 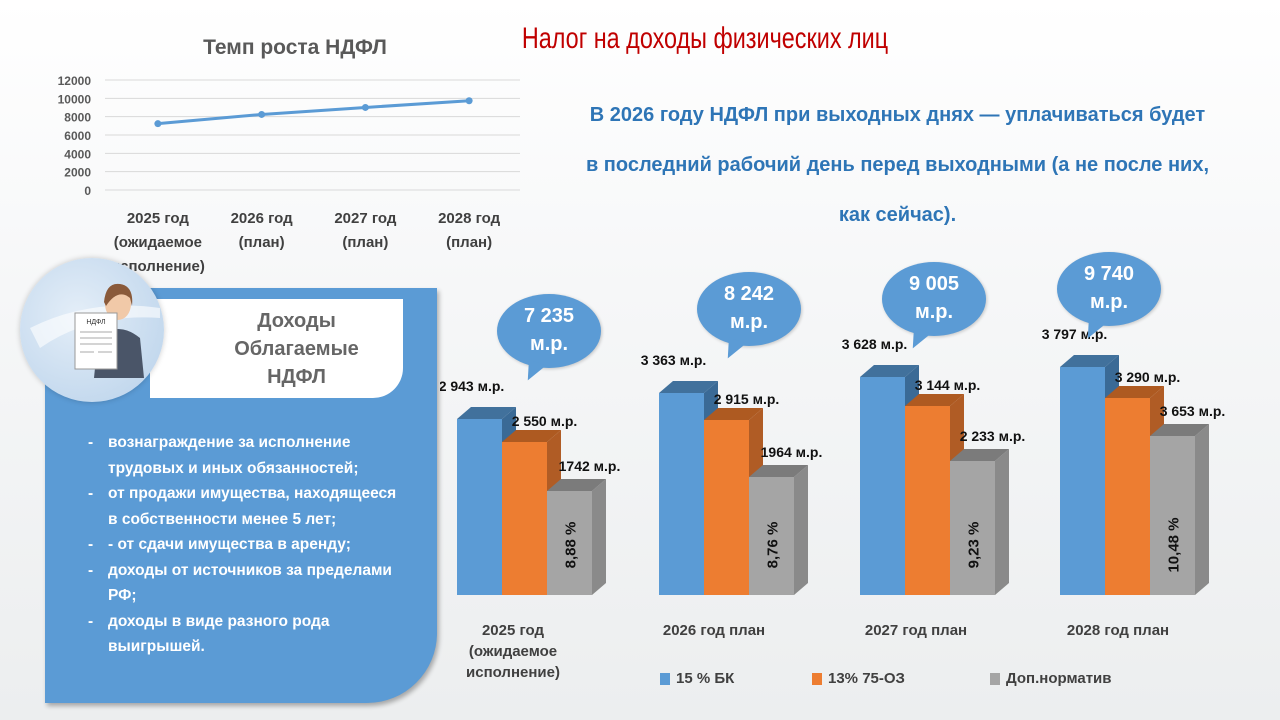 What do you see at coordinates (77, 173) in the screenshot?
I see `y-tick-label: 2000` at bounding box center [77, 173].